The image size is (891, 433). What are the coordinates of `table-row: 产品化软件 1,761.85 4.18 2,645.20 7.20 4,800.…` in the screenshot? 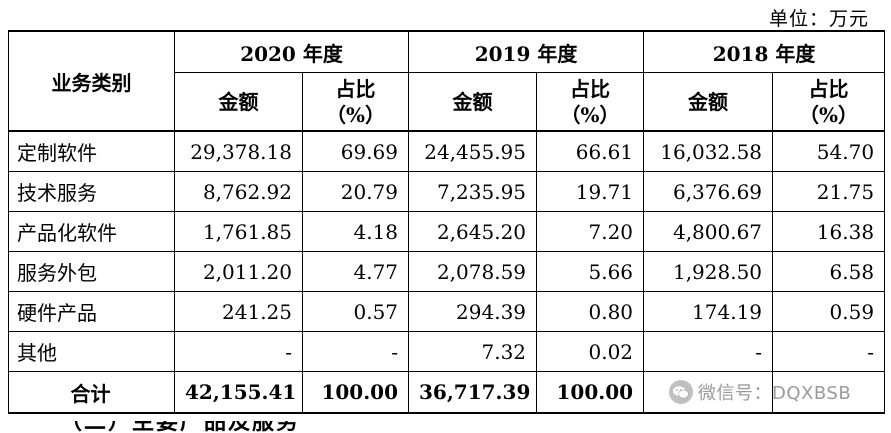 It's located at (447, 231).